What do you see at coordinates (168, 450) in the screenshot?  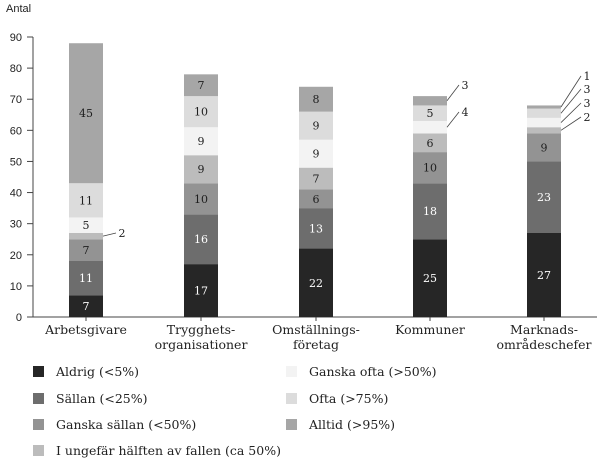 I see `legend-label: I ungefär hälften av fallen (ca 50%)` at bounding box center [168, 450].